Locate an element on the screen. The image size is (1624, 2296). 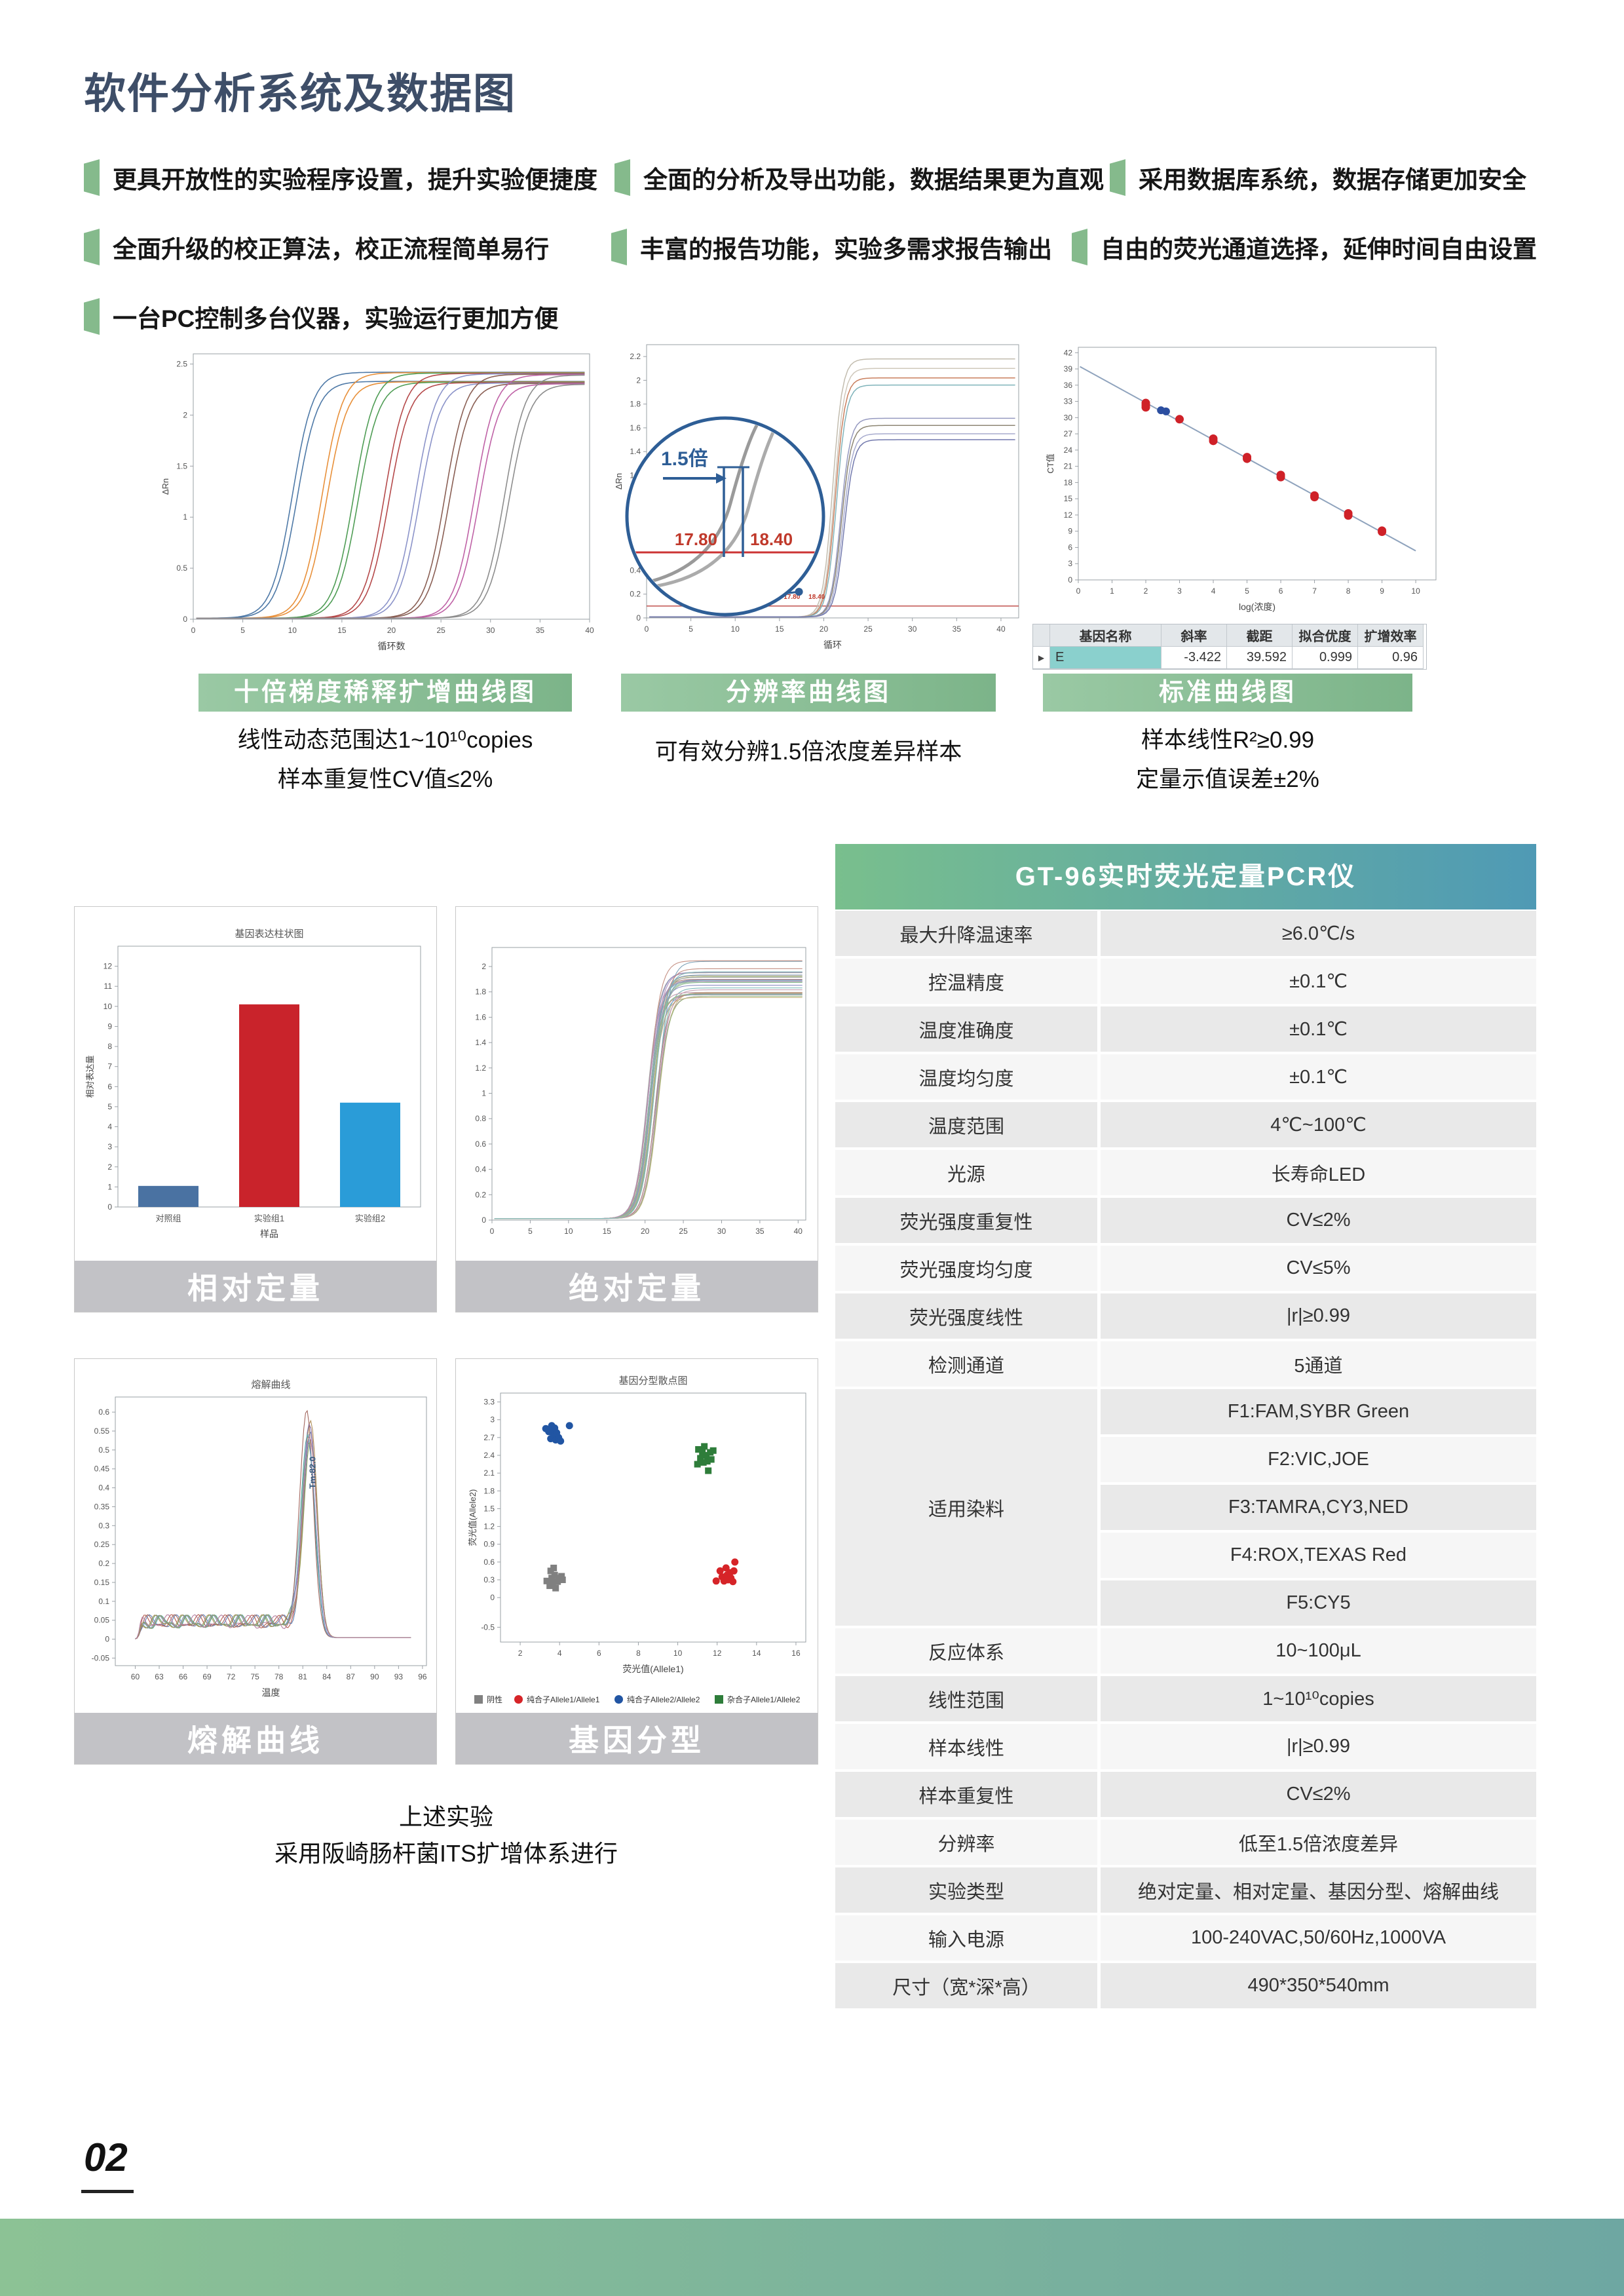
svg-text: 1 is located at coordinates (185, 517).